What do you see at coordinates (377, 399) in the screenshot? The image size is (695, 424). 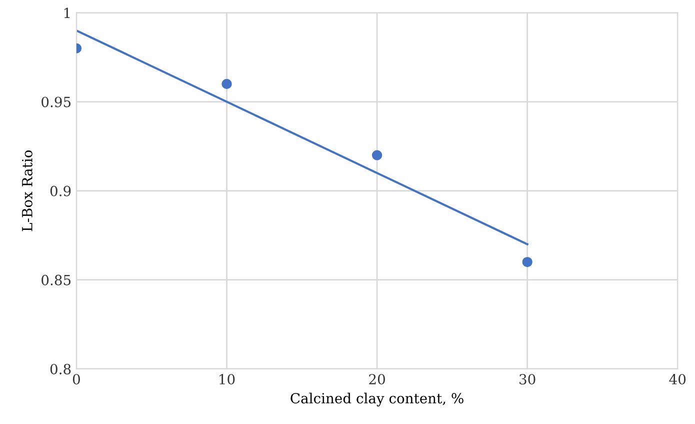 I see `x-axis-title: Calcined clay content, %` at bounding box center [377, 399].